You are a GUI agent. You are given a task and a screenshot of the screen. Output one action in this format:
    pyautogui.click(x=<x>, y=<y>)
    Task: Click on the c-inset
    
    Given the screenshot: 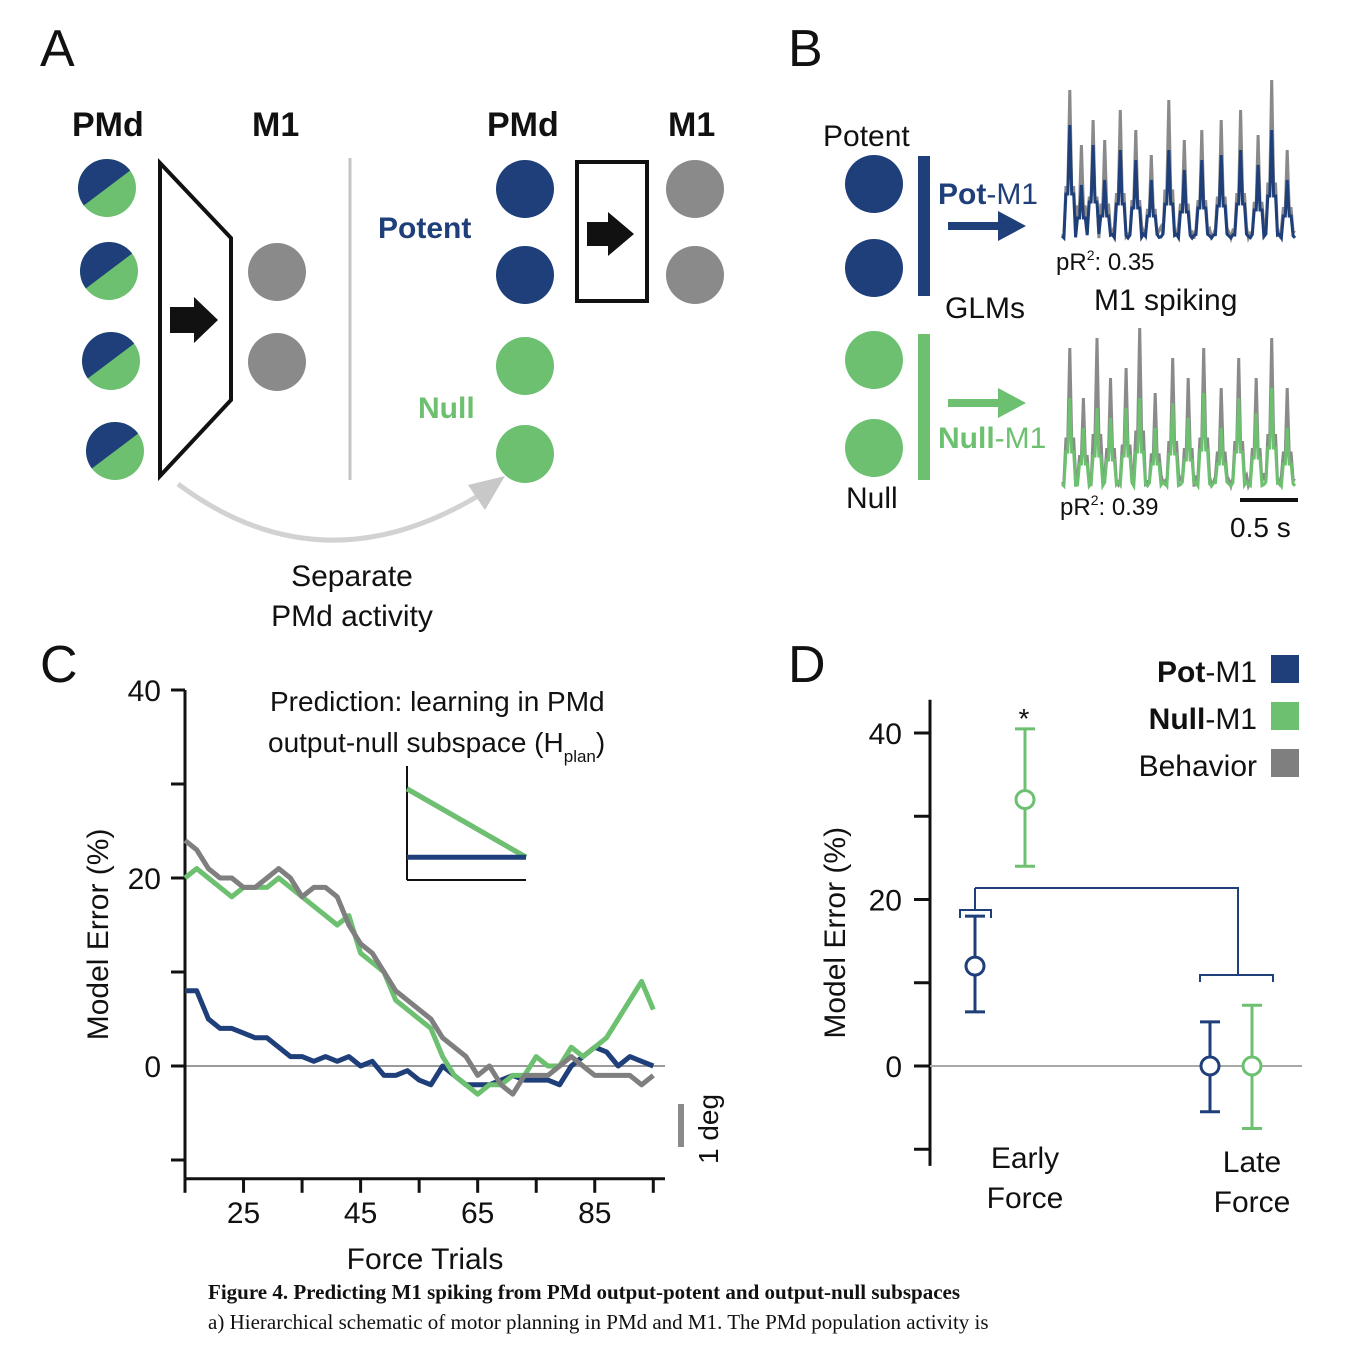 What is the action you would take?
    pyautogui.click(x=466, y=823)
    